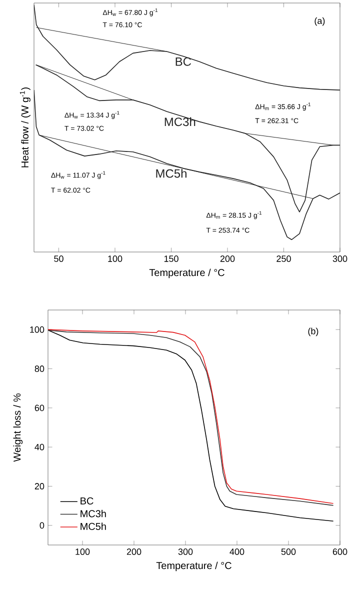 The image size is (348, 589). Describe the element at coordinates (93, 514) in the screenshot. I see `legend-label: MC3h` at that location.